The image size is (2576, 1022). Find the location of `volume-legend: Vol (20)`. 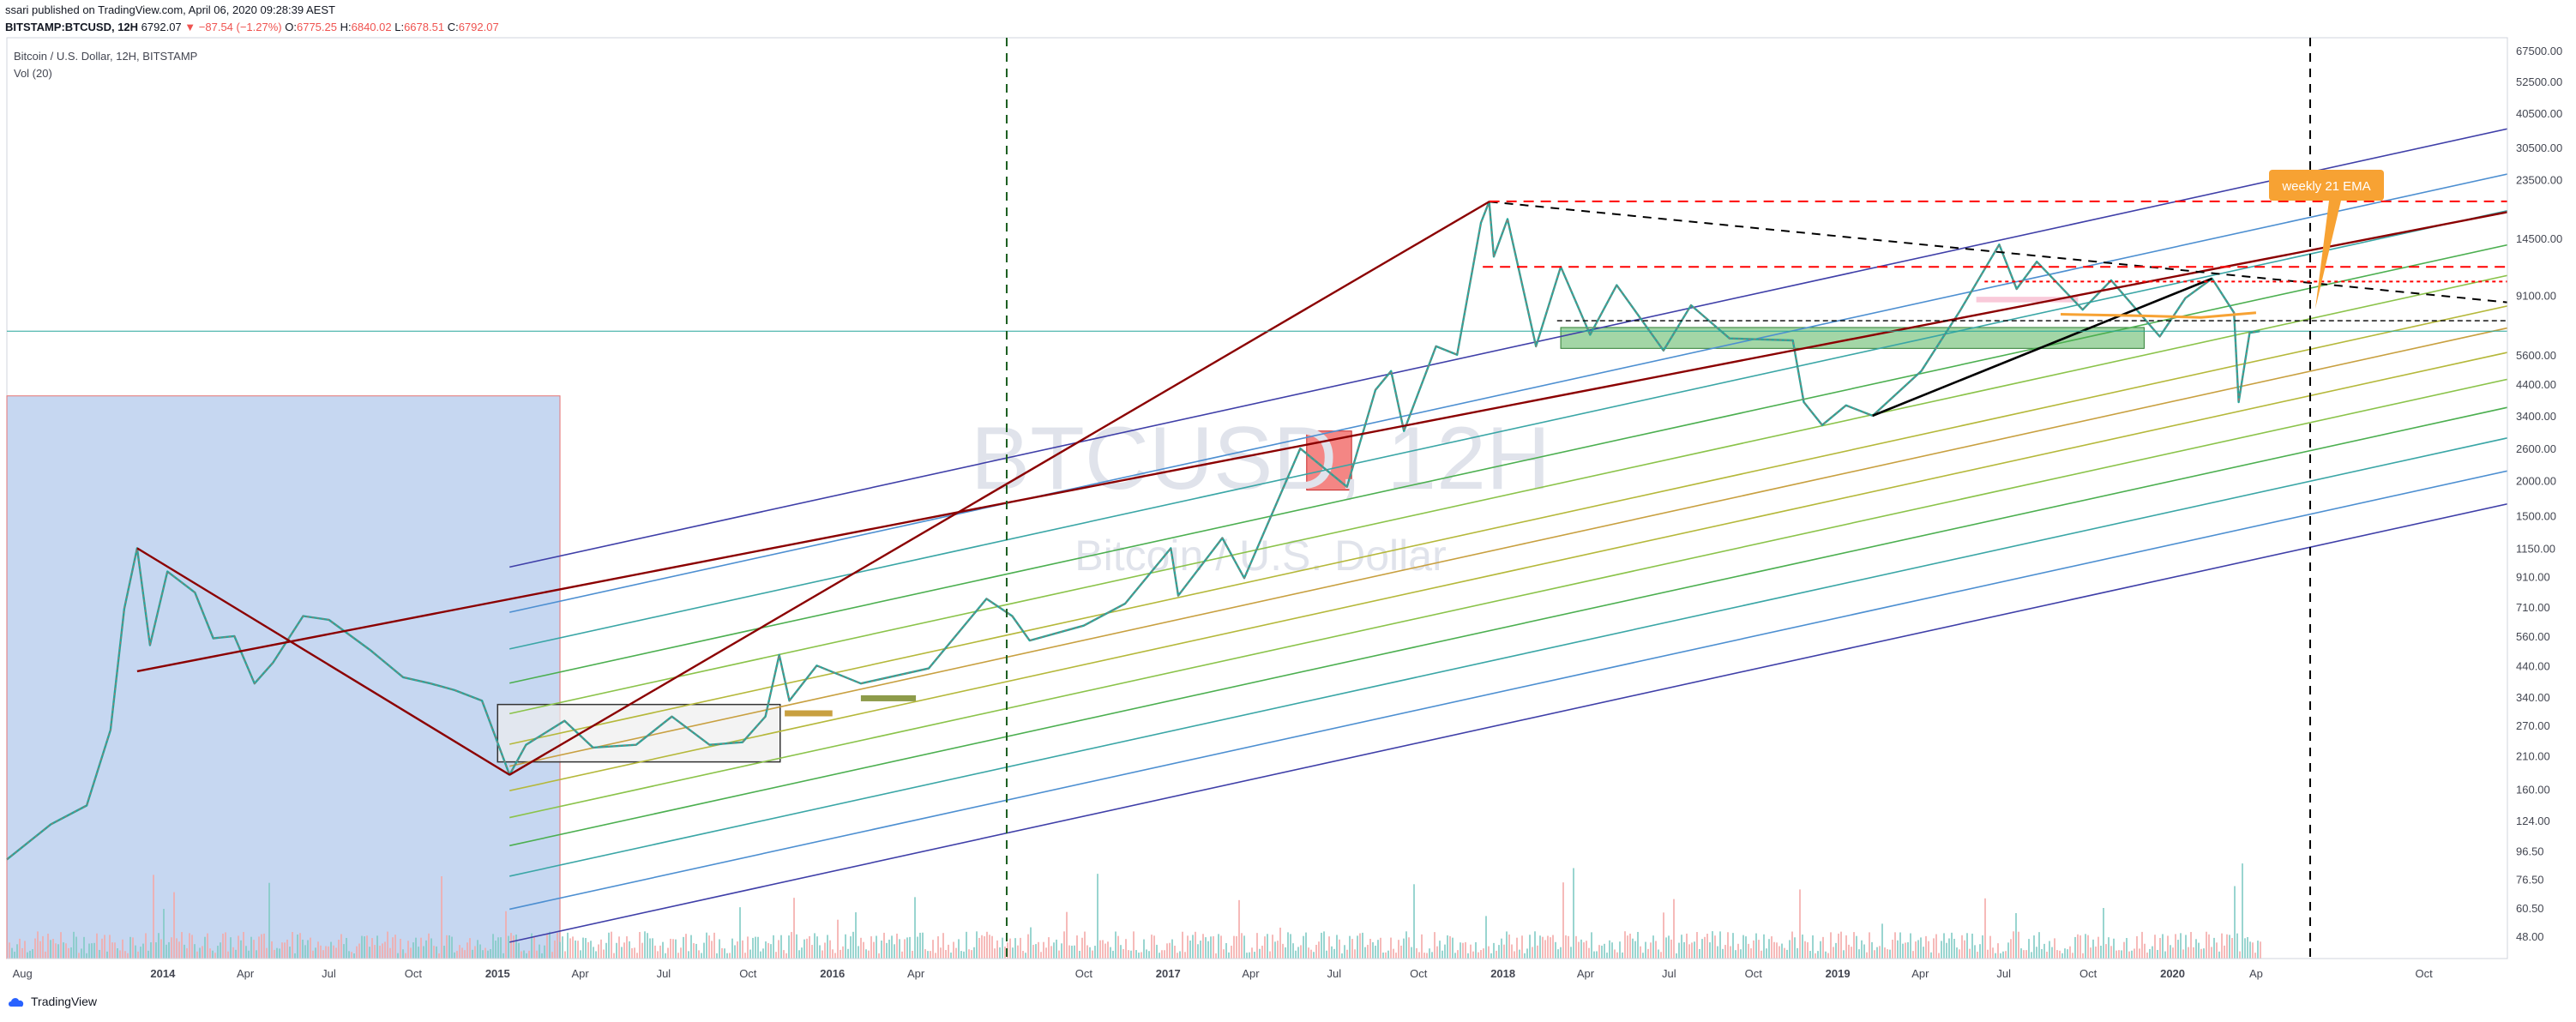

volume-legend: Vol (20) is located at coordinates (33, 73).